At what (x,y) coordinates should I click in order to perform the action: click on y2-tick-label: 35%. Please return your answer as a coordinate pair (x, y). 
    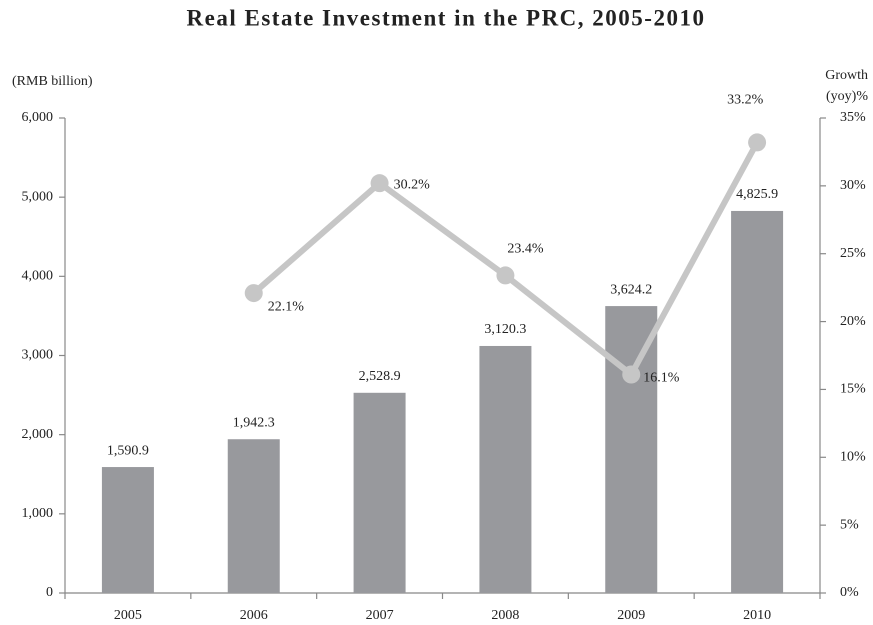
    Looking at the image, I should click on (853, 117).